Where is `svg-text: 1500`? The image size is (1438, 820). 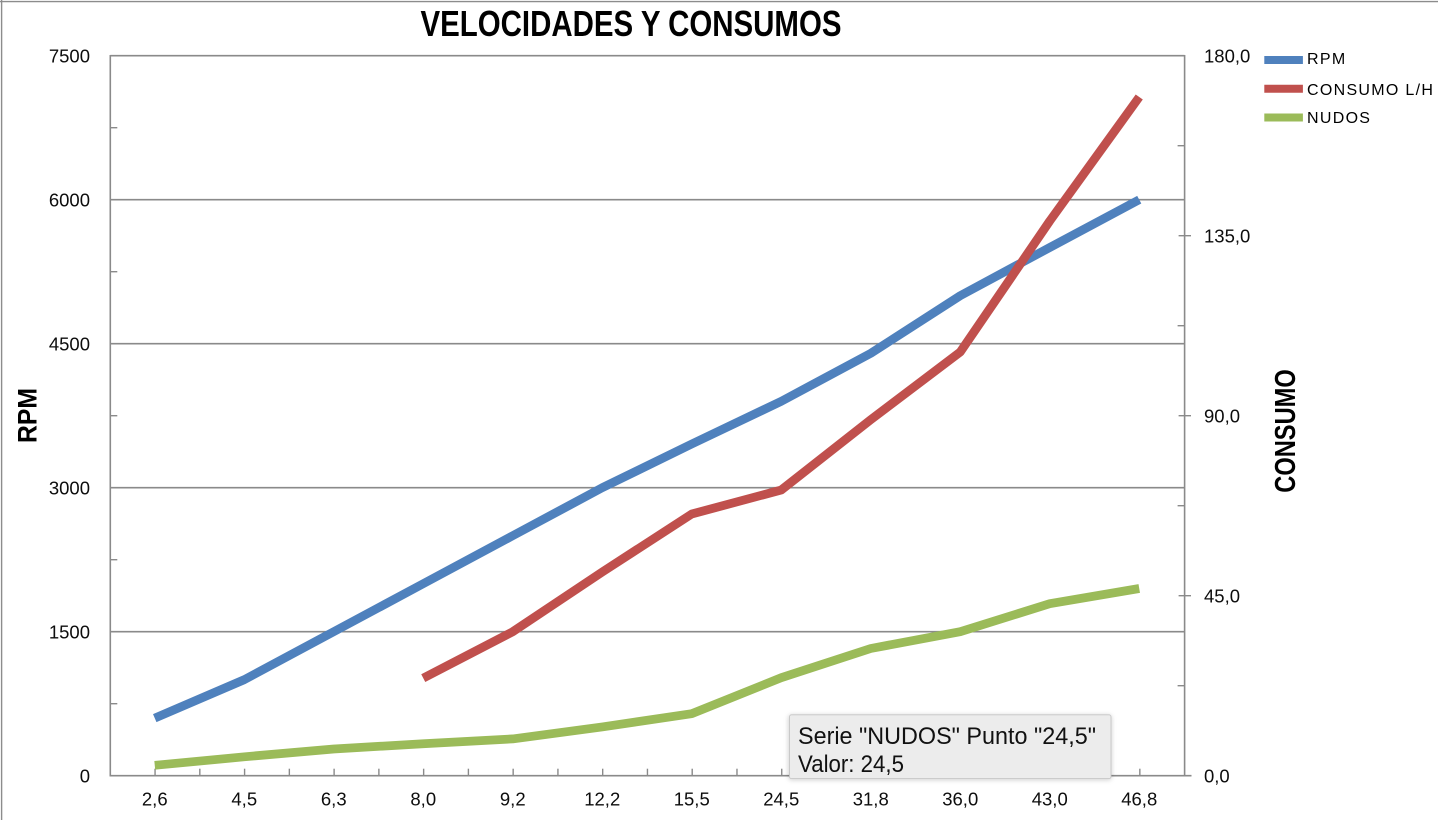 svg-text: 1500 is located at coordinates (69, 631).